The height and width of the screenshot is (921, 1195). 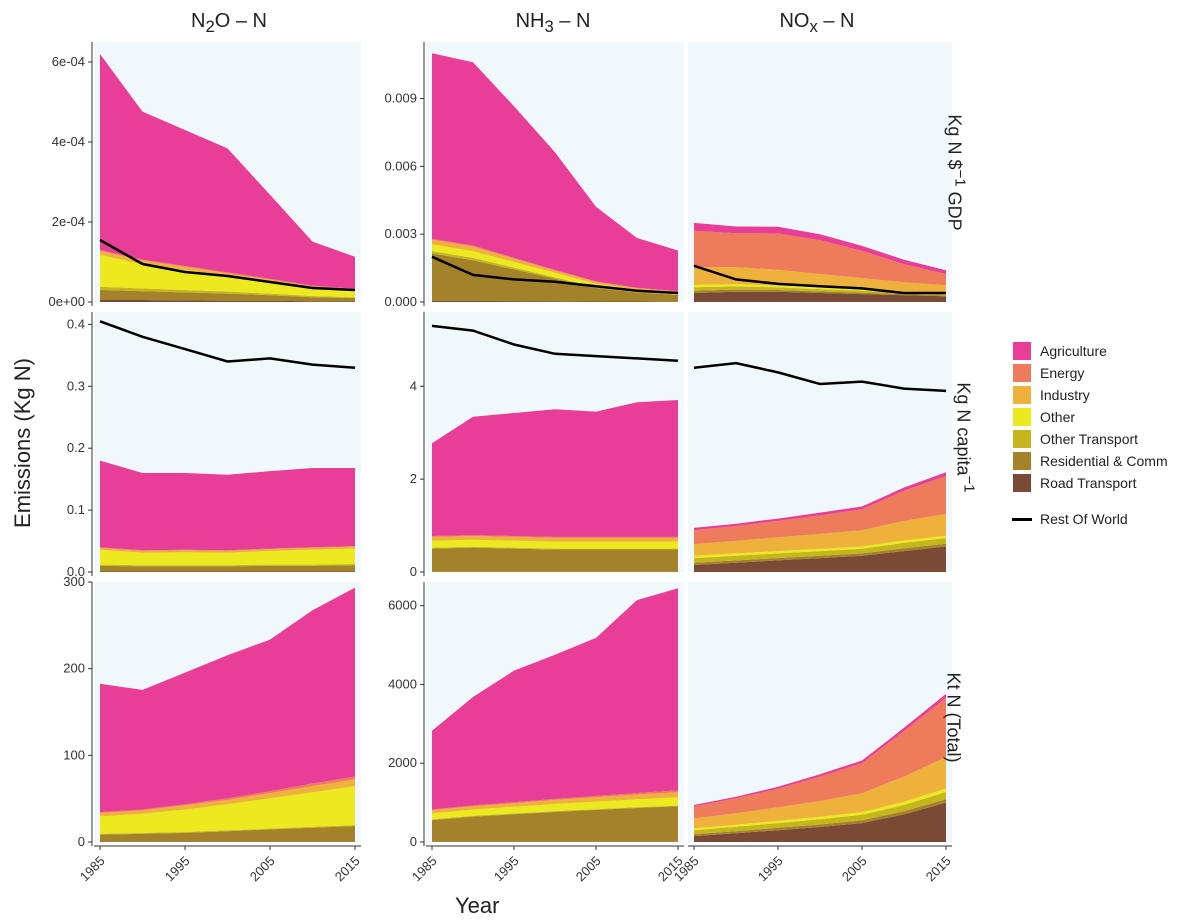 I want to click on area-road-transport-r0c2, so click(x=820, y=296).